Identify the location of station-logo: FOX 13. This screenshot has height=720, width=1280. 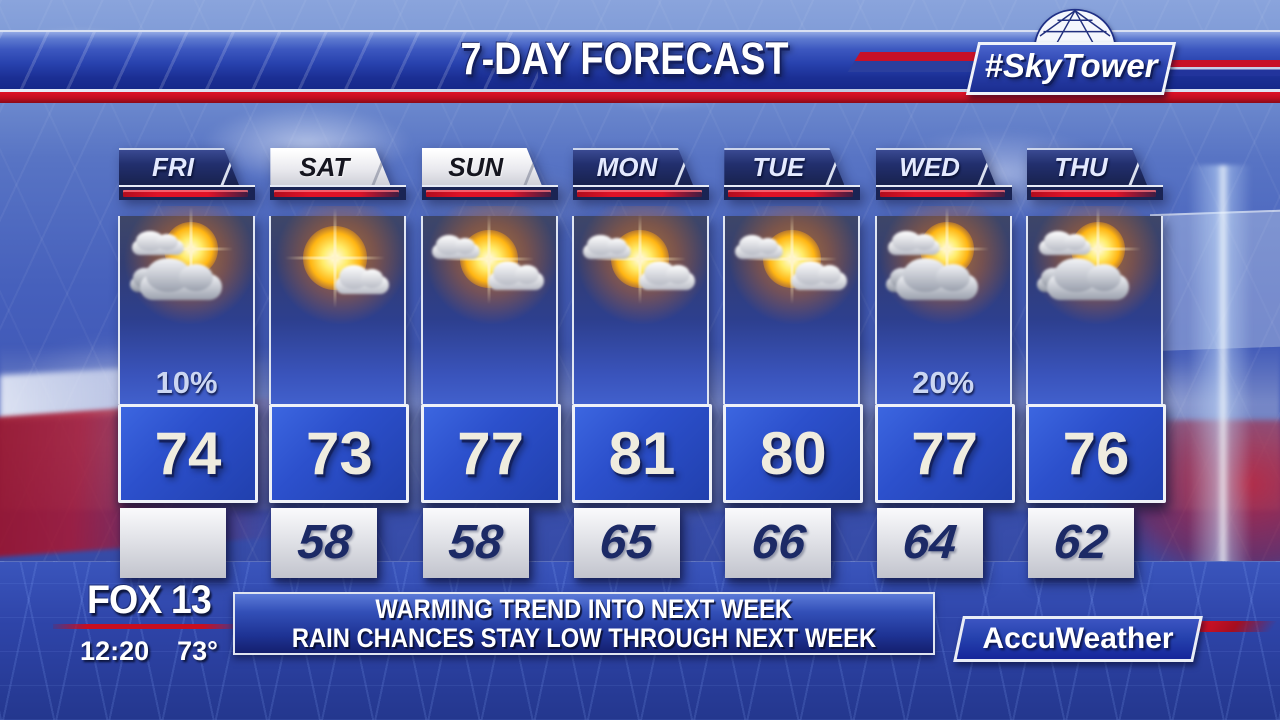
(149, 600).